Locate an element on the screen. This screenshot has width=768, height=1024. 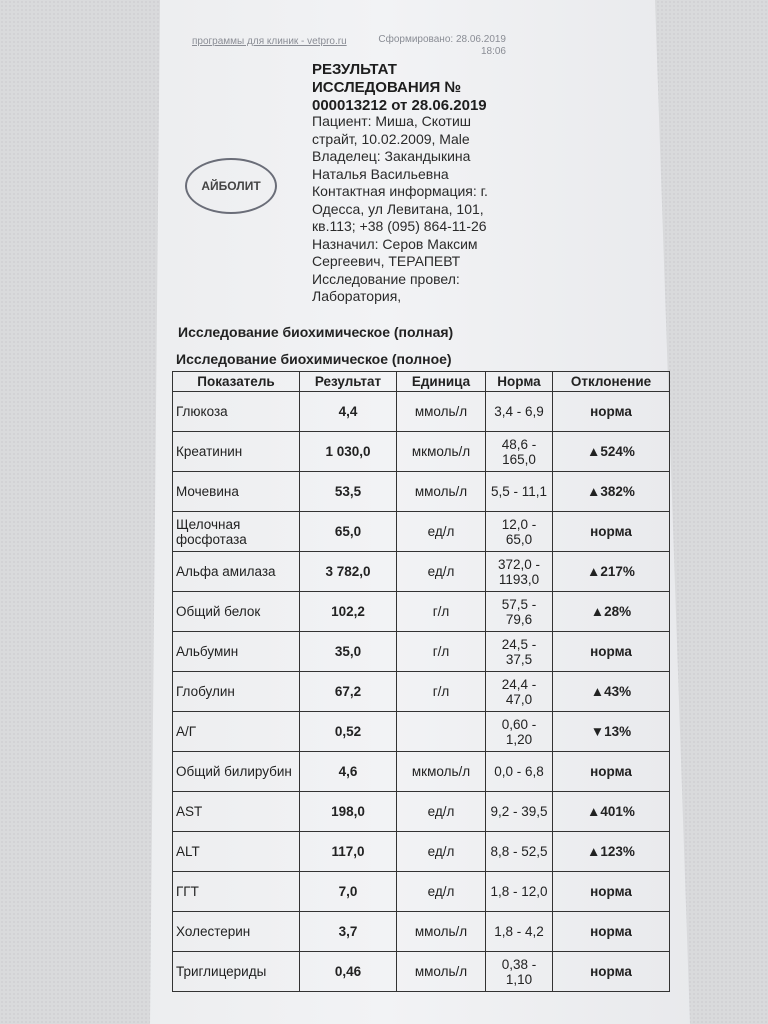
info-line: Пациент: Миша, Скотиш is located at coordinates (392, 121).